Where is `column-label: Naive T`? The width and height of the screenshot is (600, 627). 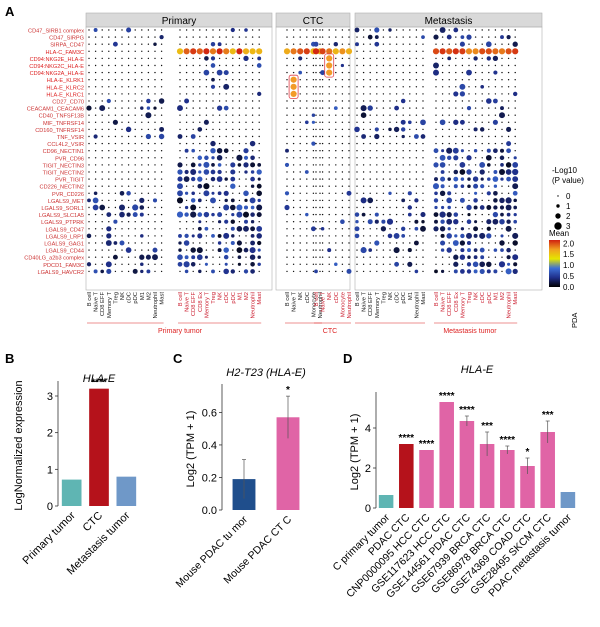
column-label: Naive T is located at coordinates (324, 302).